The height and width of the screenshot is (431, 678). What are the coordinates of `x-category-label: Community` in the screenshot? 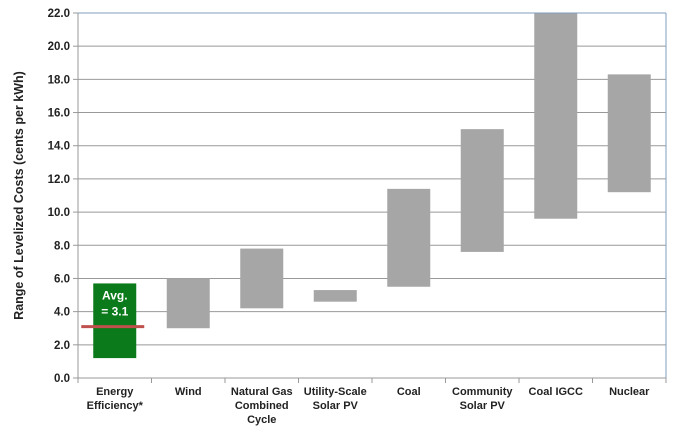 It's located at (482, 392).